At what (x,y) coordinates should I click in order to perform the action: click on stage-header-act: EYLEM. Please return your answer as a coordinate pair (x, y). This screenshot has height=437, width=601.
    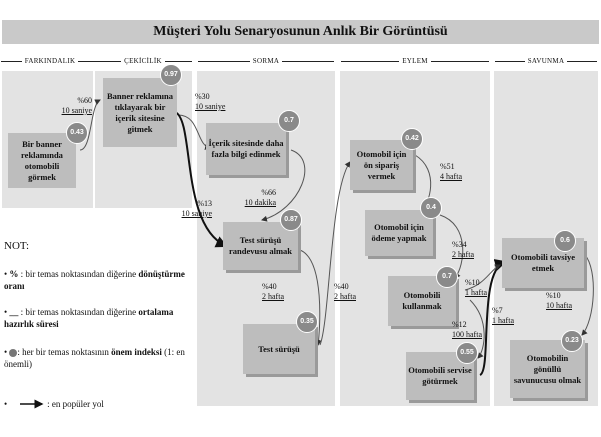
    Looking at the image, I should click on (415, 61).